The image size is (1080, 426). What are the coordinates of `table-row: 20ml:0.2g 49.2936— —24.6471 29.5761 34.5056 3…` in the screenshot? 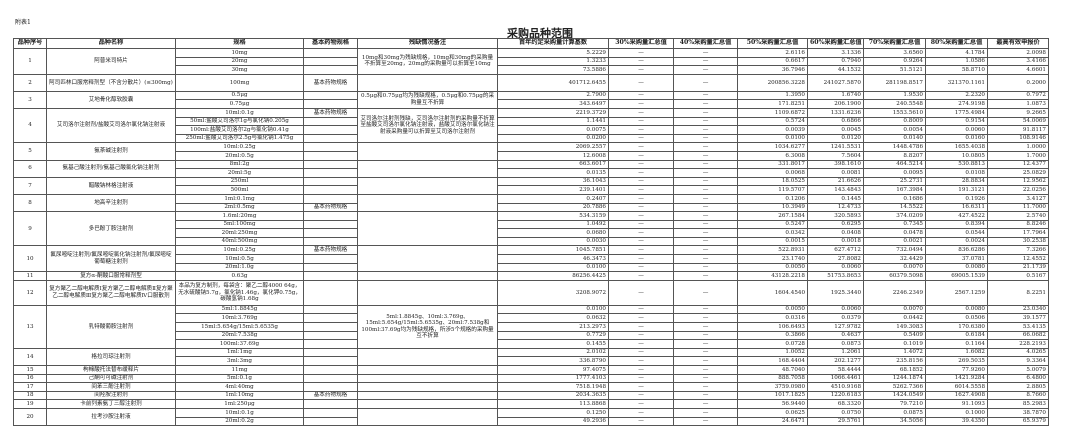 It's located at (531, 421).